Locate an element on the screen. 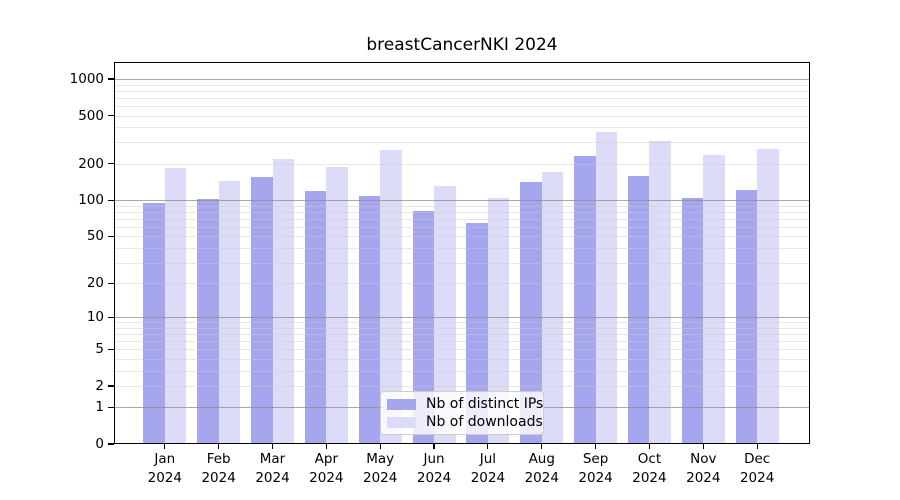 The width and height of the screenshot is (900, 500). bar-nov-distinct-ips is located at coordinates (692, 320).